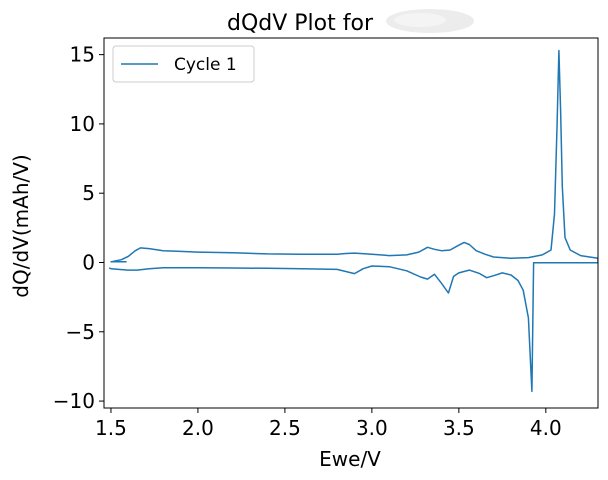 The height and width of the screenshot is (480, 608). Describe the element at coordinates (21, 225) in the screenshot. I see `y-axis-label: dQ/dV(mAh/V)` at that location.